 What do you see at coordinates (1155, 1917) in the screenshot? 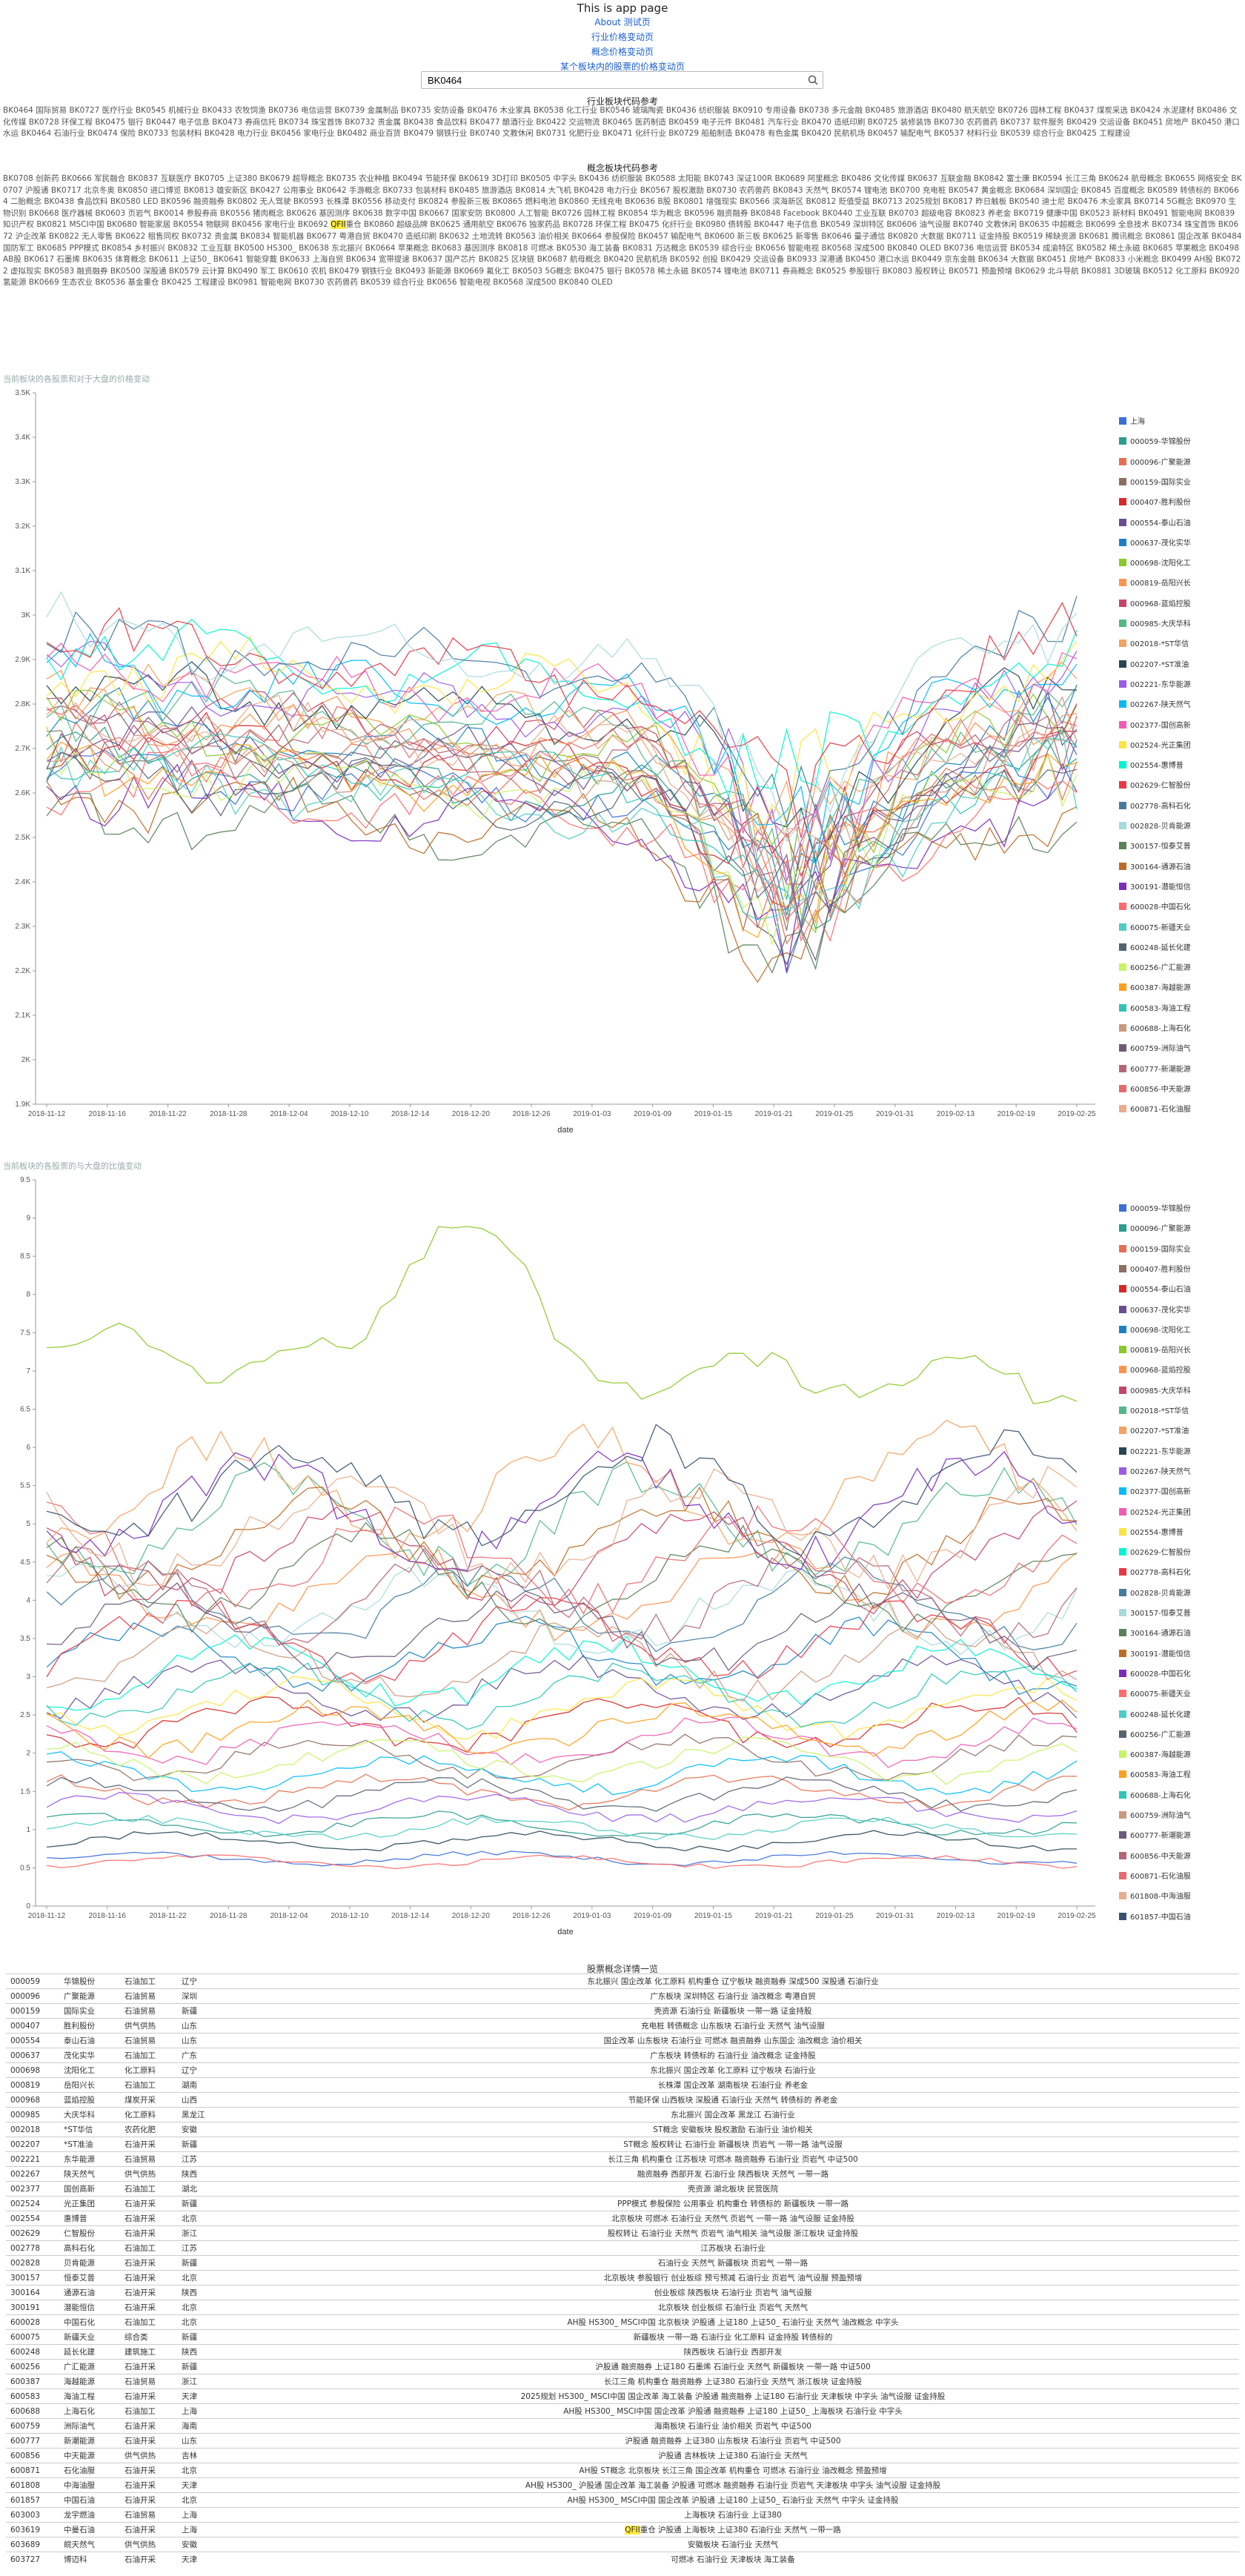
I see `legend-item: 601857-中国石油` at bounding box center [1155, 1917].